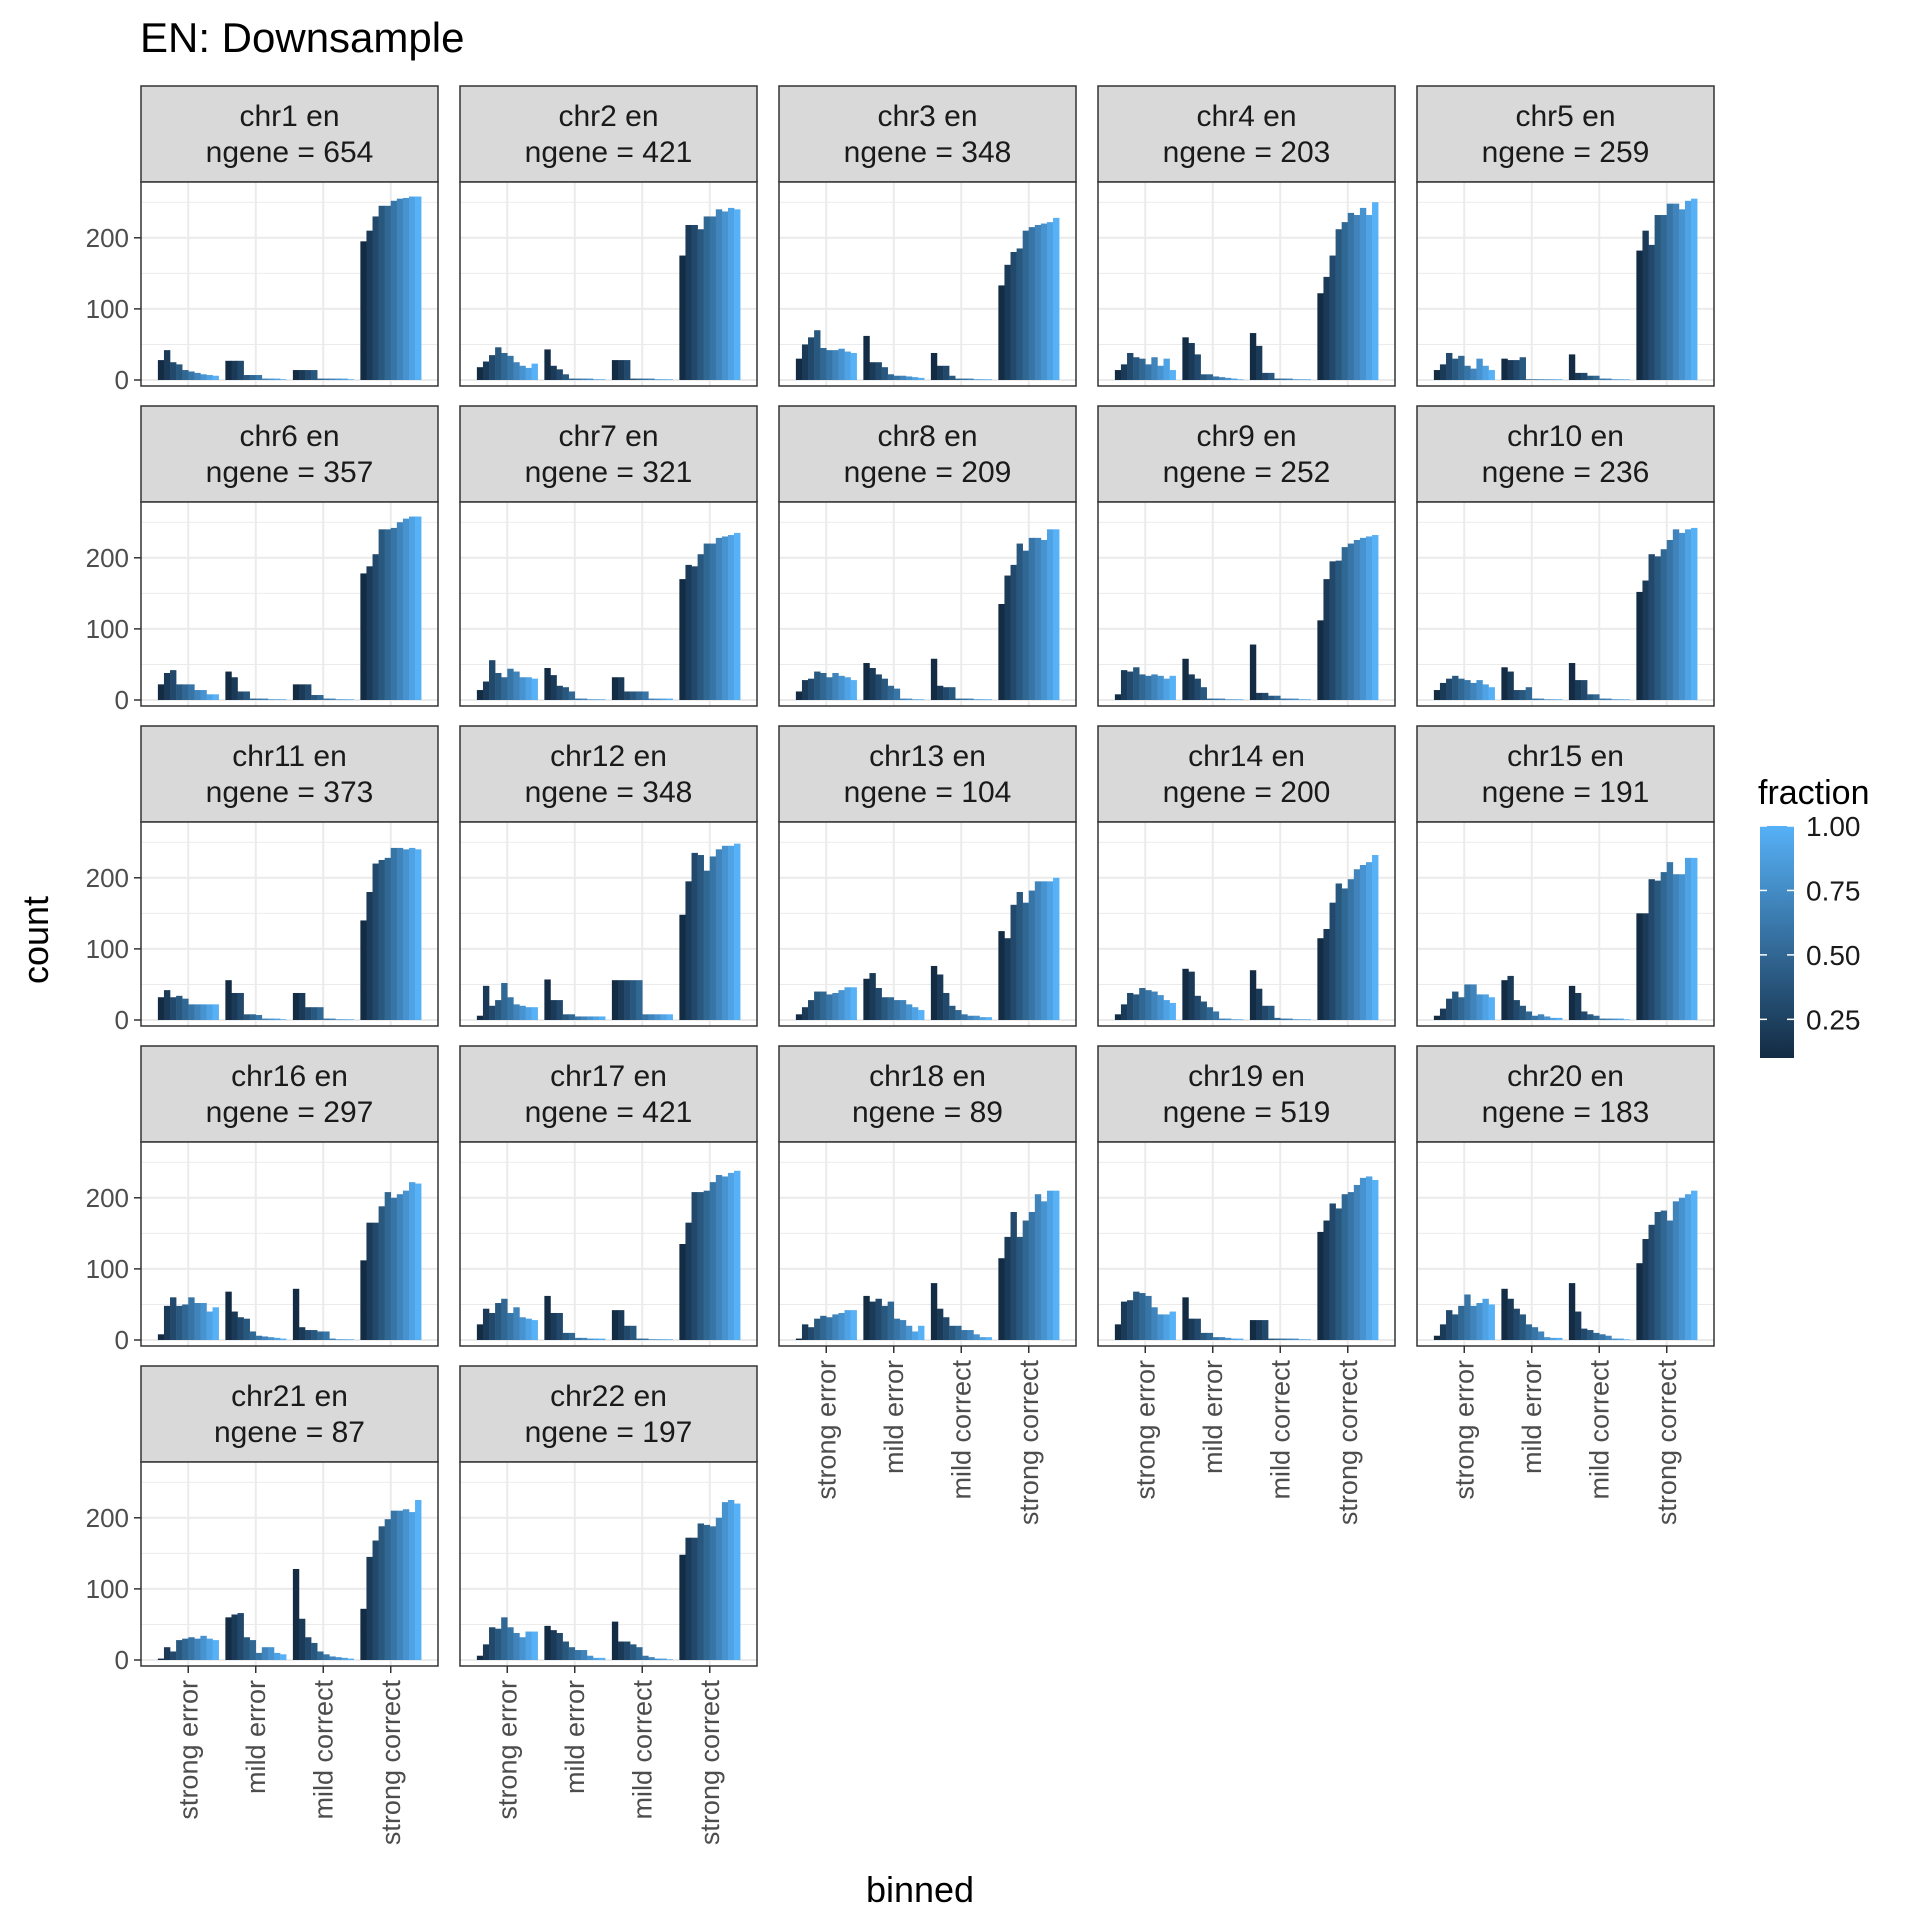 This screenshot has width=1920, height=1925. Describe the element at coordinates (107, 1269) in the screenshot. I see `y-tick-label: 100` at that location.